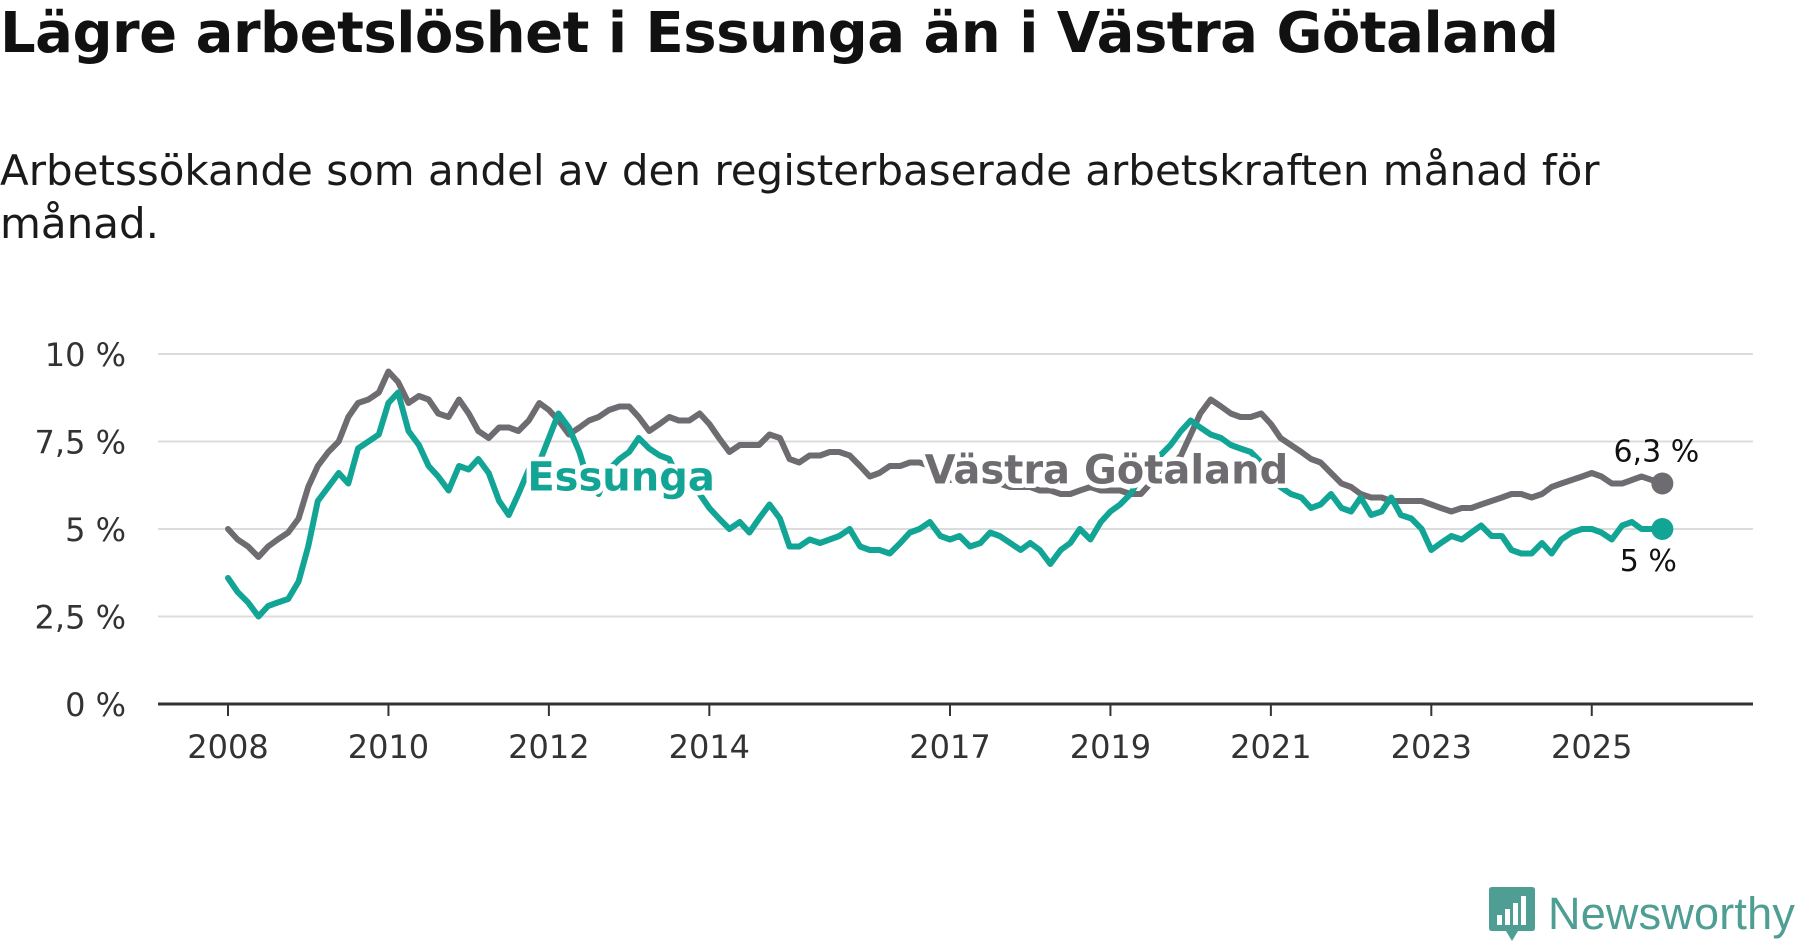 Image resolution: width=1800 pixels, height=948 pixels. I want to click on x-tick-label: 2008, so click(227, 747).